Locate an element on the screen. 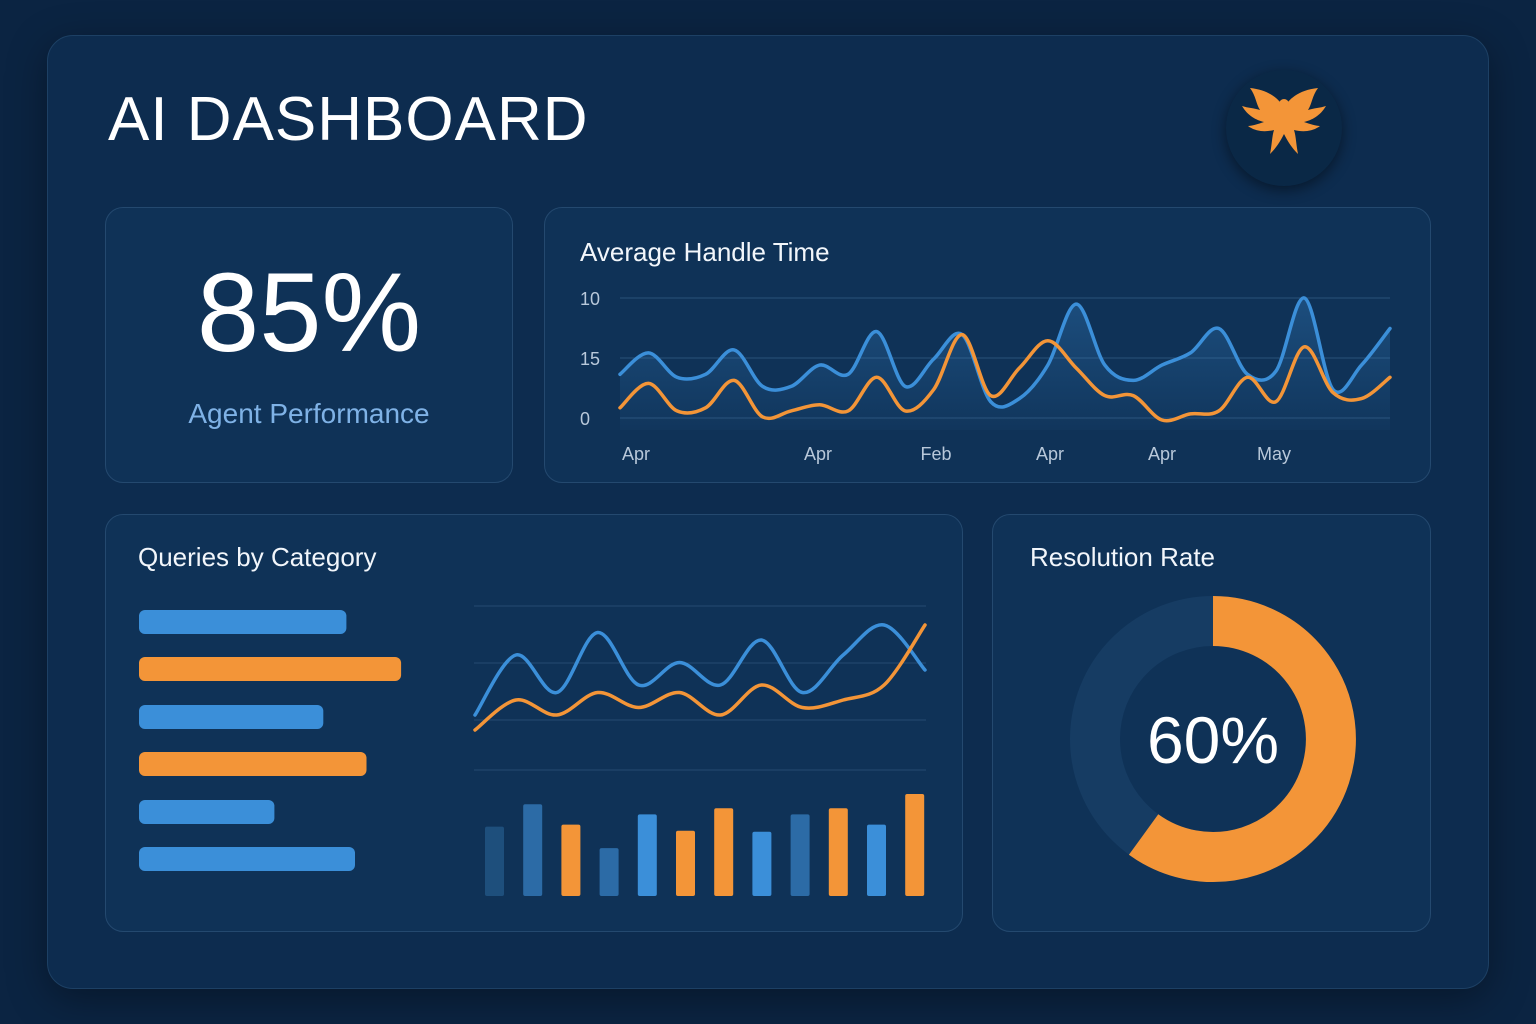 Image resolution: width=1536 pixels, height=1024 pixels. agent-performance-card is located at coordinates (309, 345).